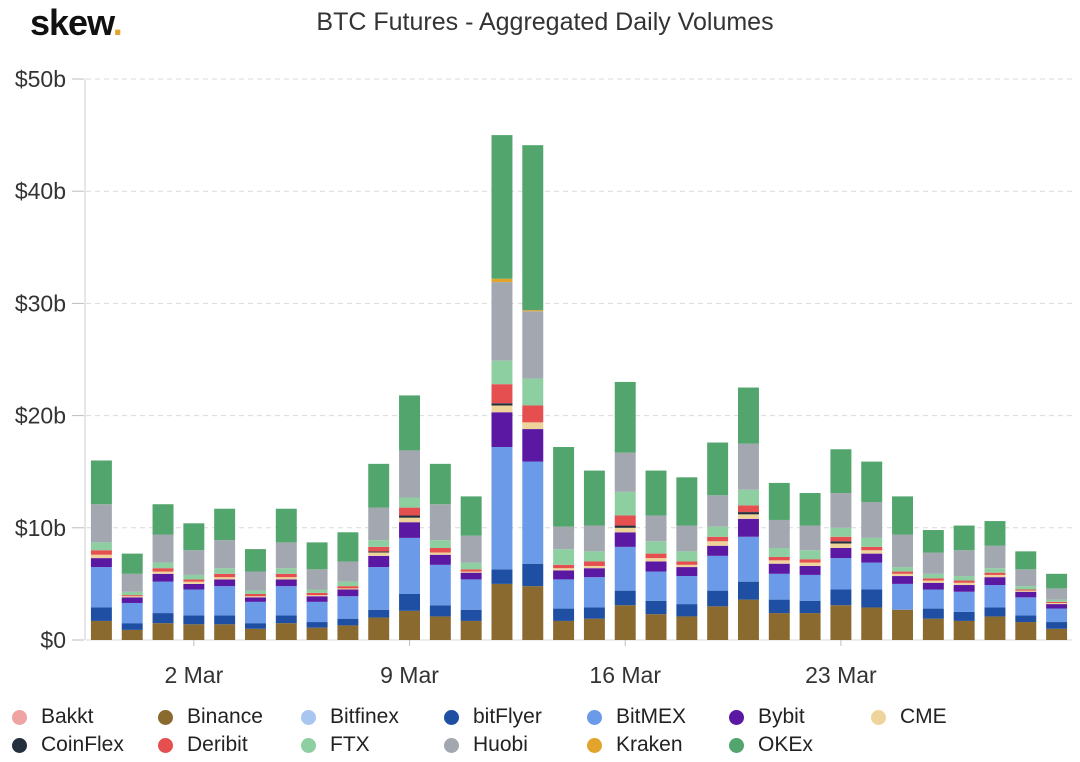 The width and height of the screenshot is (1080, 762). Describe the element at coordinates (502, 404) in the screenshot. I see `bar-segment-coinflex` at that location.